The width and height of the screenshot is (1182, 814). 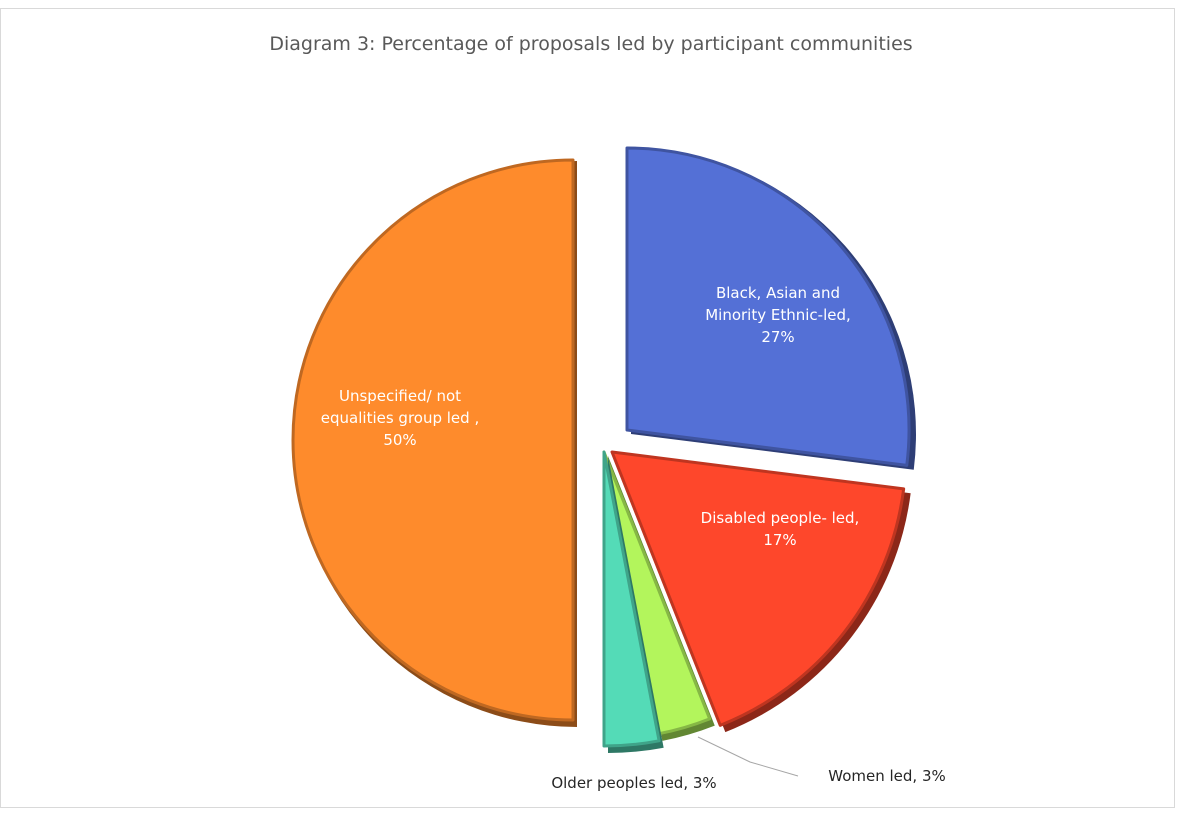 I want to click on slice-label-line: equalities group led ,, so click(x=400, y=418).